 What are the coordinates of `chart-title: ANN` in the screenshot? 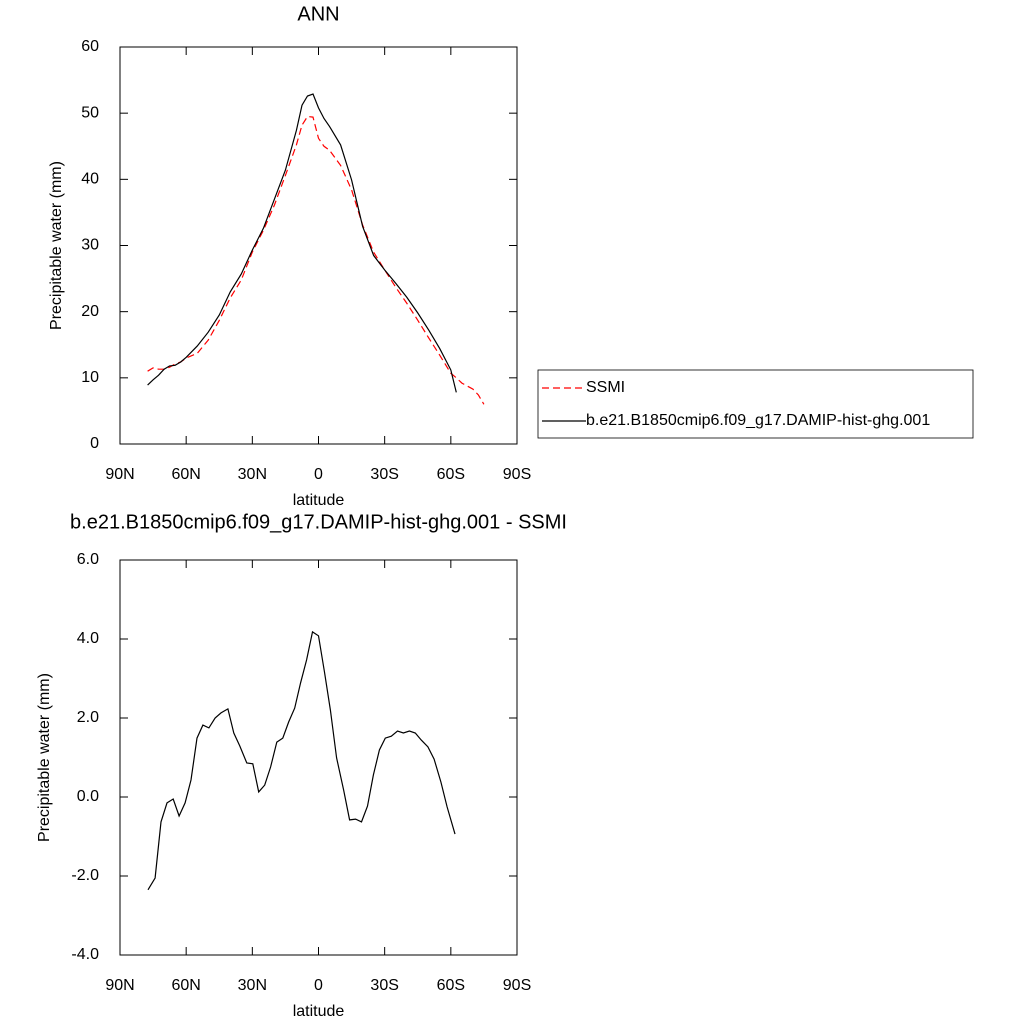 It's located at (318, 14).